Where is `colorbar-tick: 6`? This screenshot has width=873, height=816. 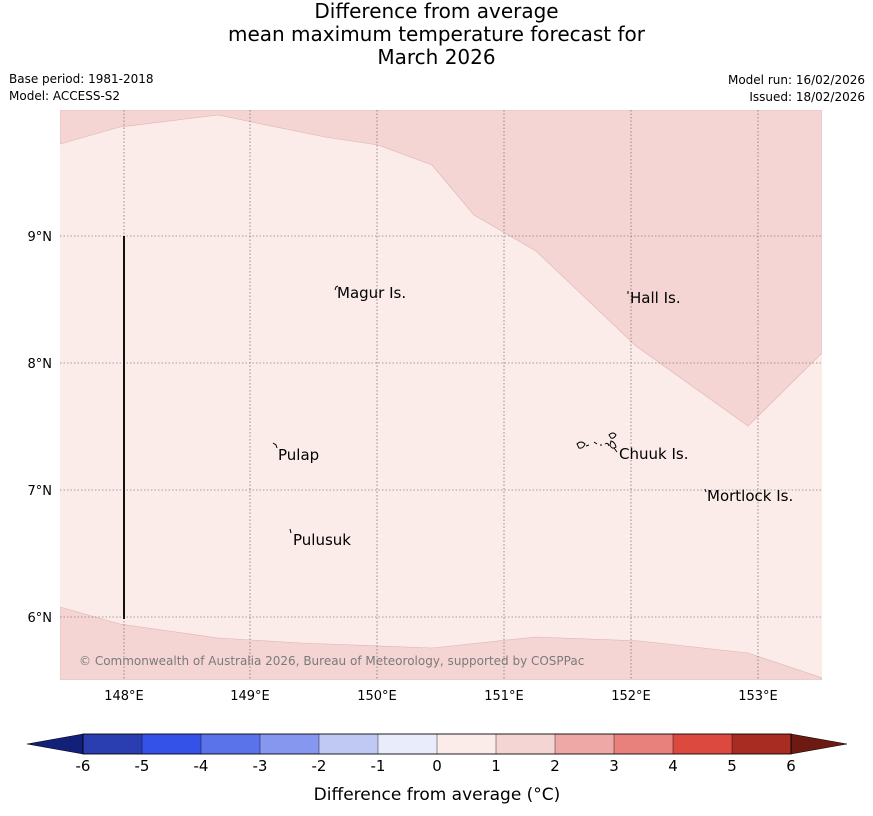 colorbar-tick: 6 is located at coordinates (791, 766).